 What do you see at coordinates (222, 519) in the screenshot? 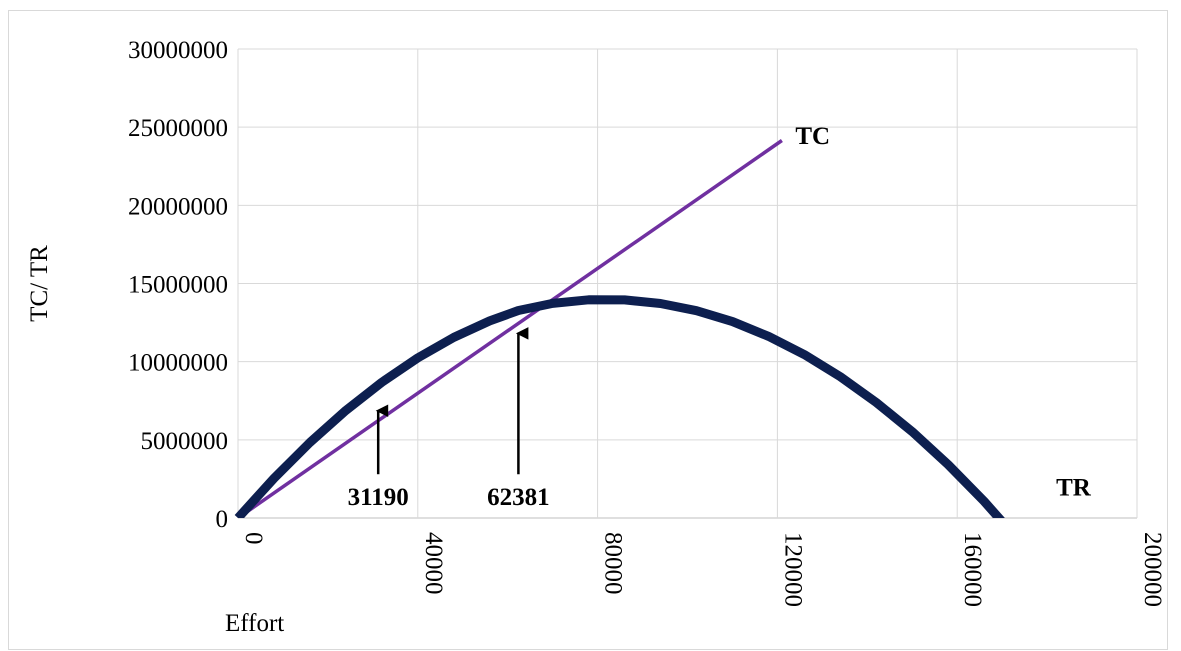
I see `y-tick-label: 0` at bounding box center [222, 519].